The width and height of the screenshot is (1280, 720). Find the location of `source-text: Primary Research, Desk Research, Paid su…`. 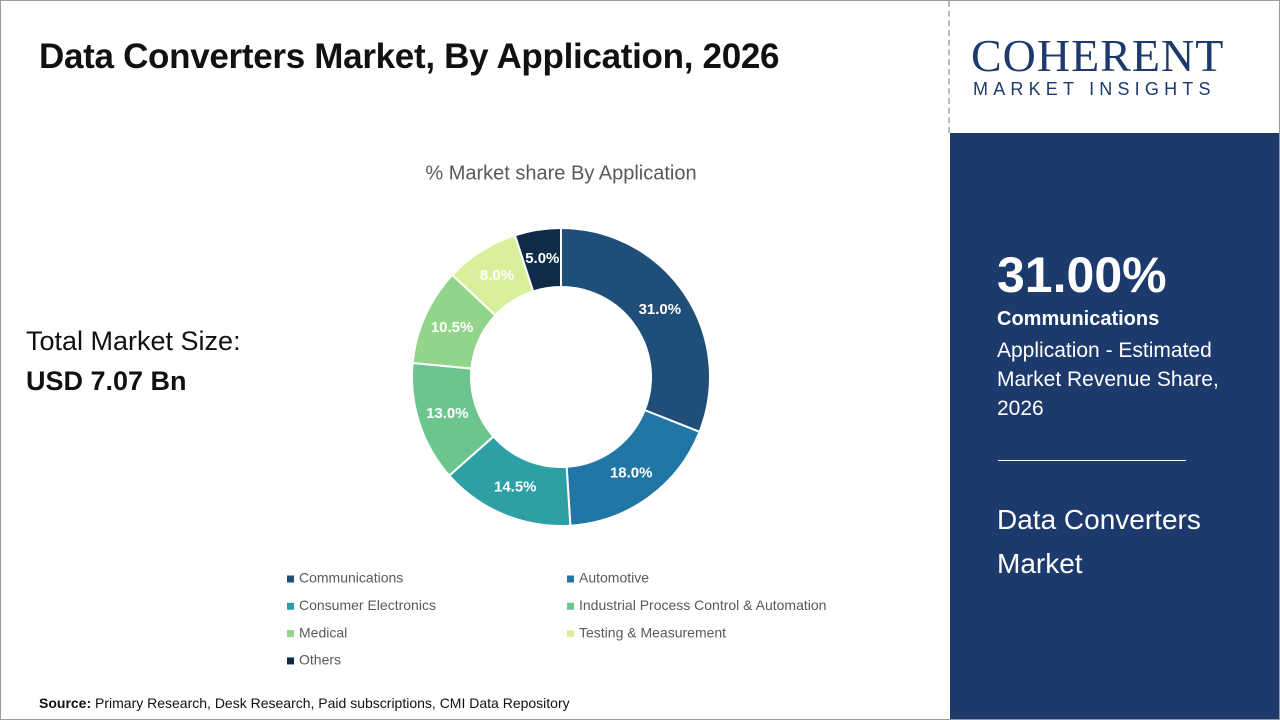

source-text: Primary Research, Desk Research, Paid su… is located at coordinates (332, 703).